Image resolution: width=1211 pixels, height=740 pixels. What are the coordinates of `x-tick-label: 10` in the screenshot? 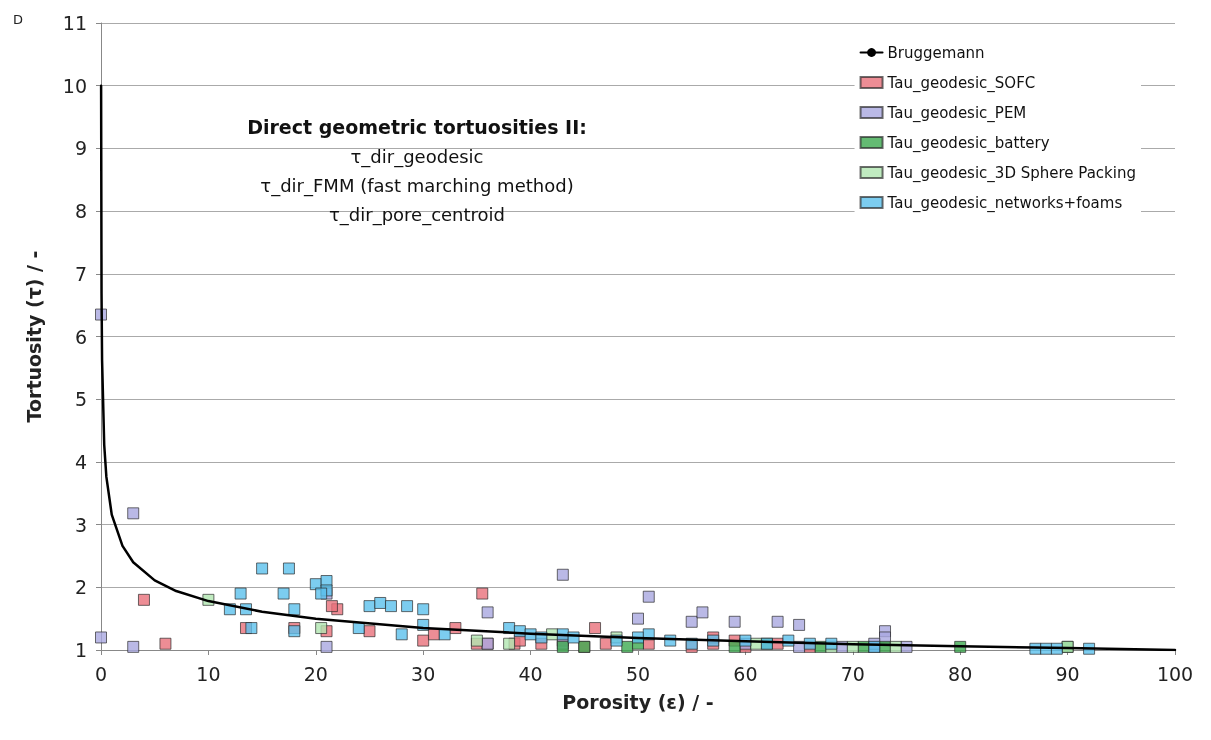 It's located at (208, 673).